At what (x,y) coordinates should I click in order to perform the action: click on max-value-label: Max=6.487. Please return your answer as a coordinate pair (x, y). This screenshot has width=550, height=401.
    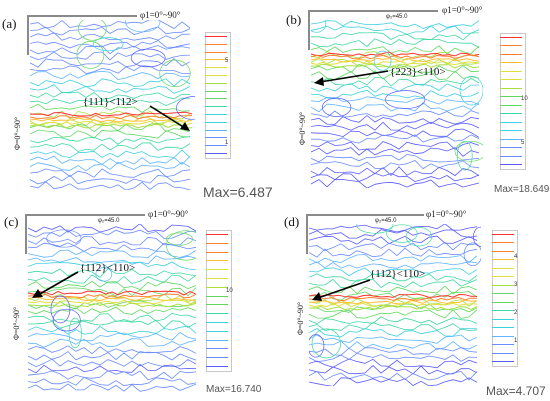
    Looking at the image, I should click on (238, 192).